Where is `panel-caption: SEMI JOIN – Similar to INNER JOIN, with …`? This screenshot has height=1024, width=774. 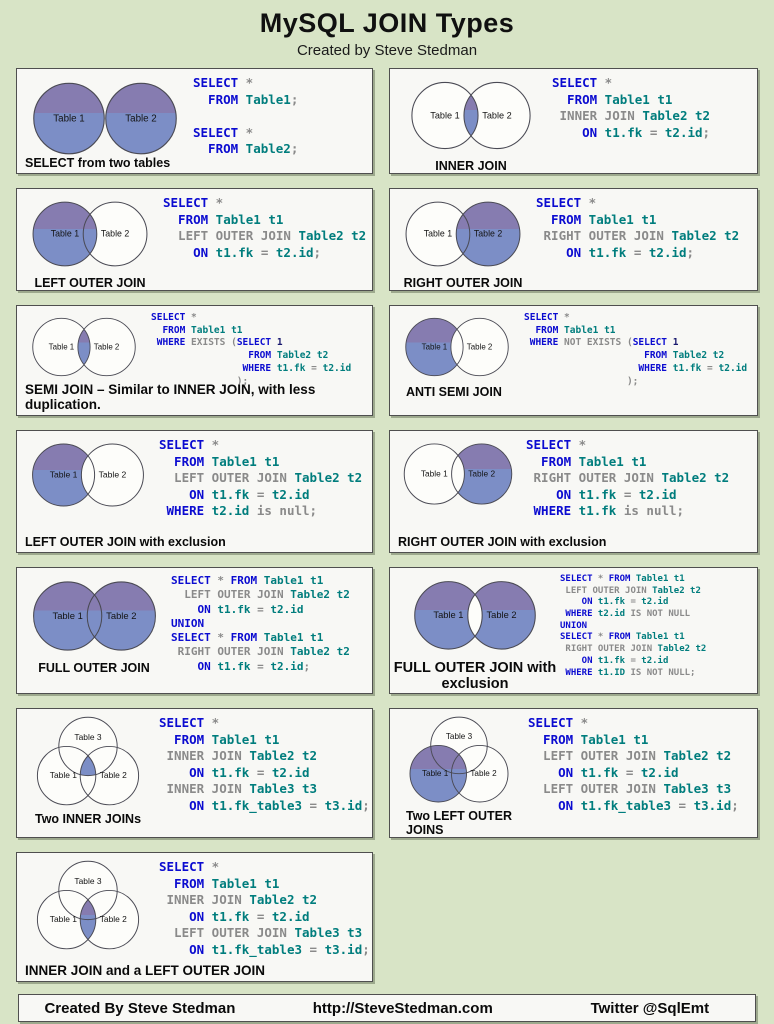 panel-caption: SEMI JOIN – Similar to INNER JOIN, with … is located at coordinates (170, 397).